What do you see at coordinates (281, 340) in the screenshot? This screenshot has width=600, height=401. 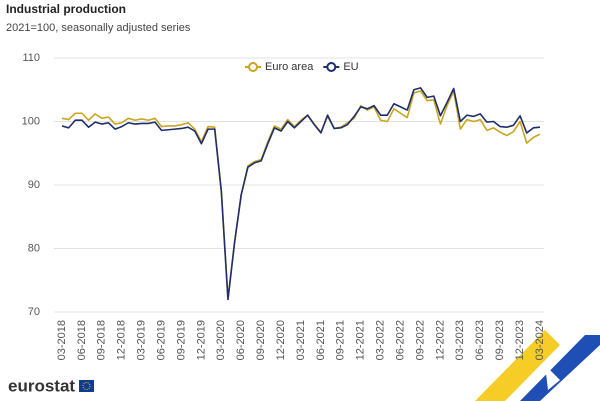 I see `x-tick-label: 12-2020` at bounding box center [281, 340].